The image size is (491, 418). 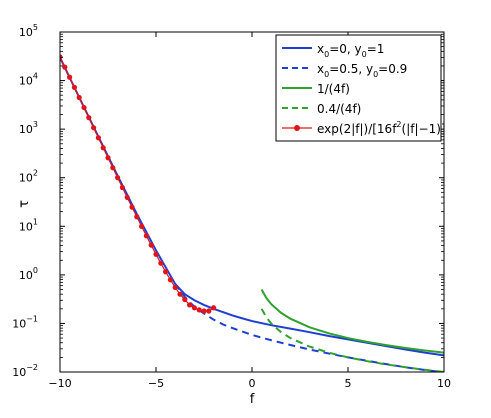 What do you see at coordinates (156, 383) in the screenshot?
I see `x-tick-label: −5` at bounding box center [156, 383].